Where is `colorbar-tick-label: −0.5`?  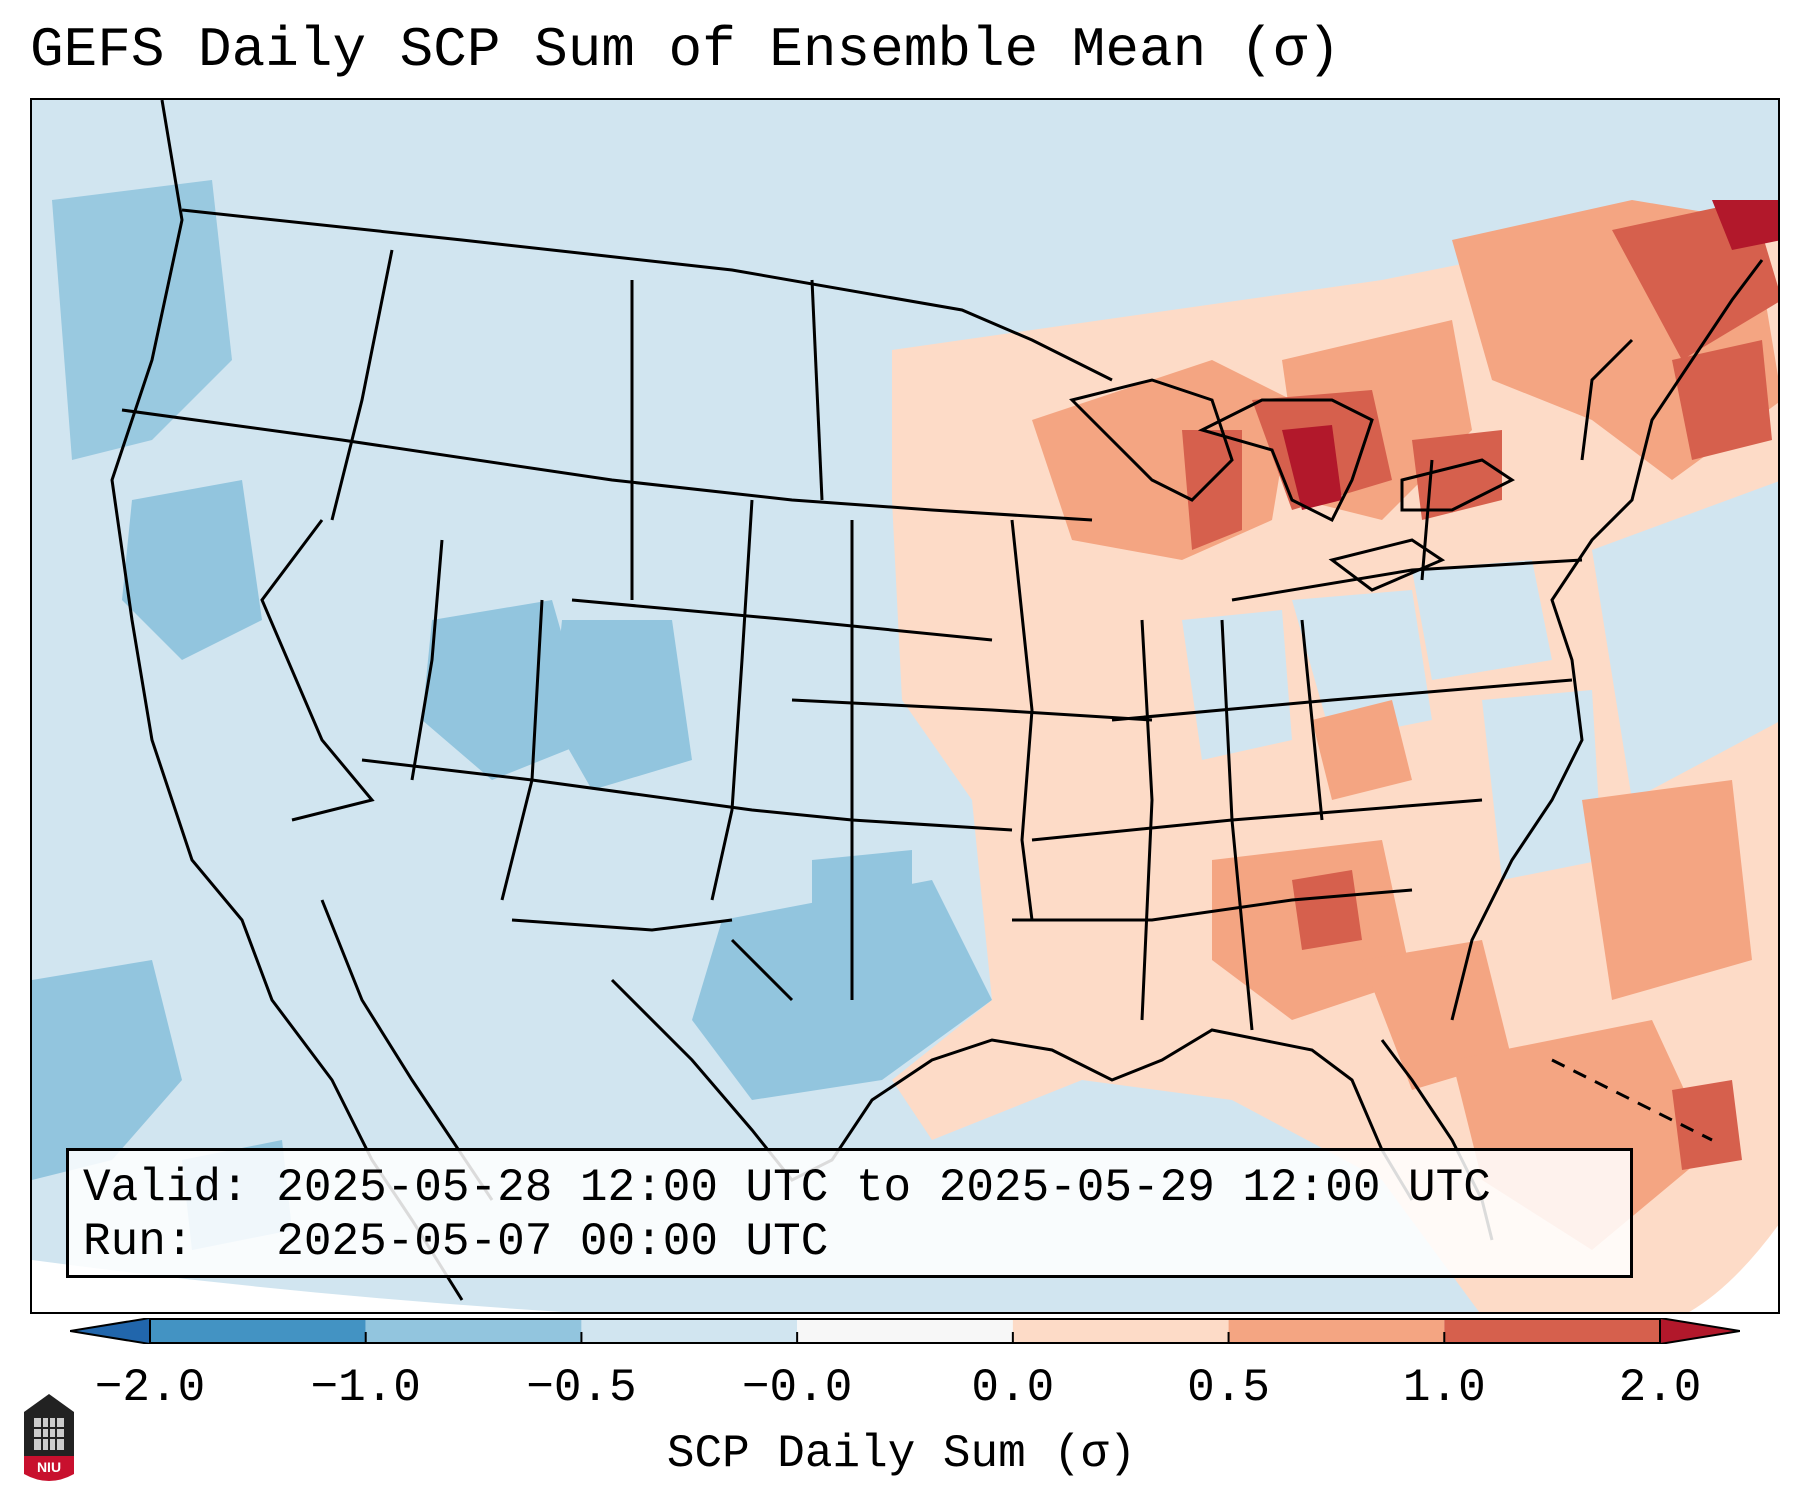
colorbar-tick-label: −0.5 is located at coordinates (581, 1388).